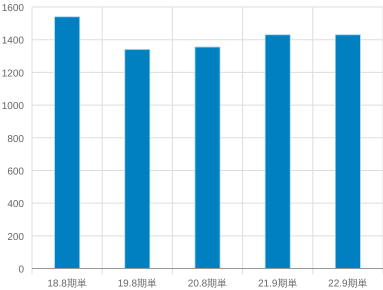 The height and width of the screenshot is (290, 383). I want to click on ytick: 1200, so click(13, 74).